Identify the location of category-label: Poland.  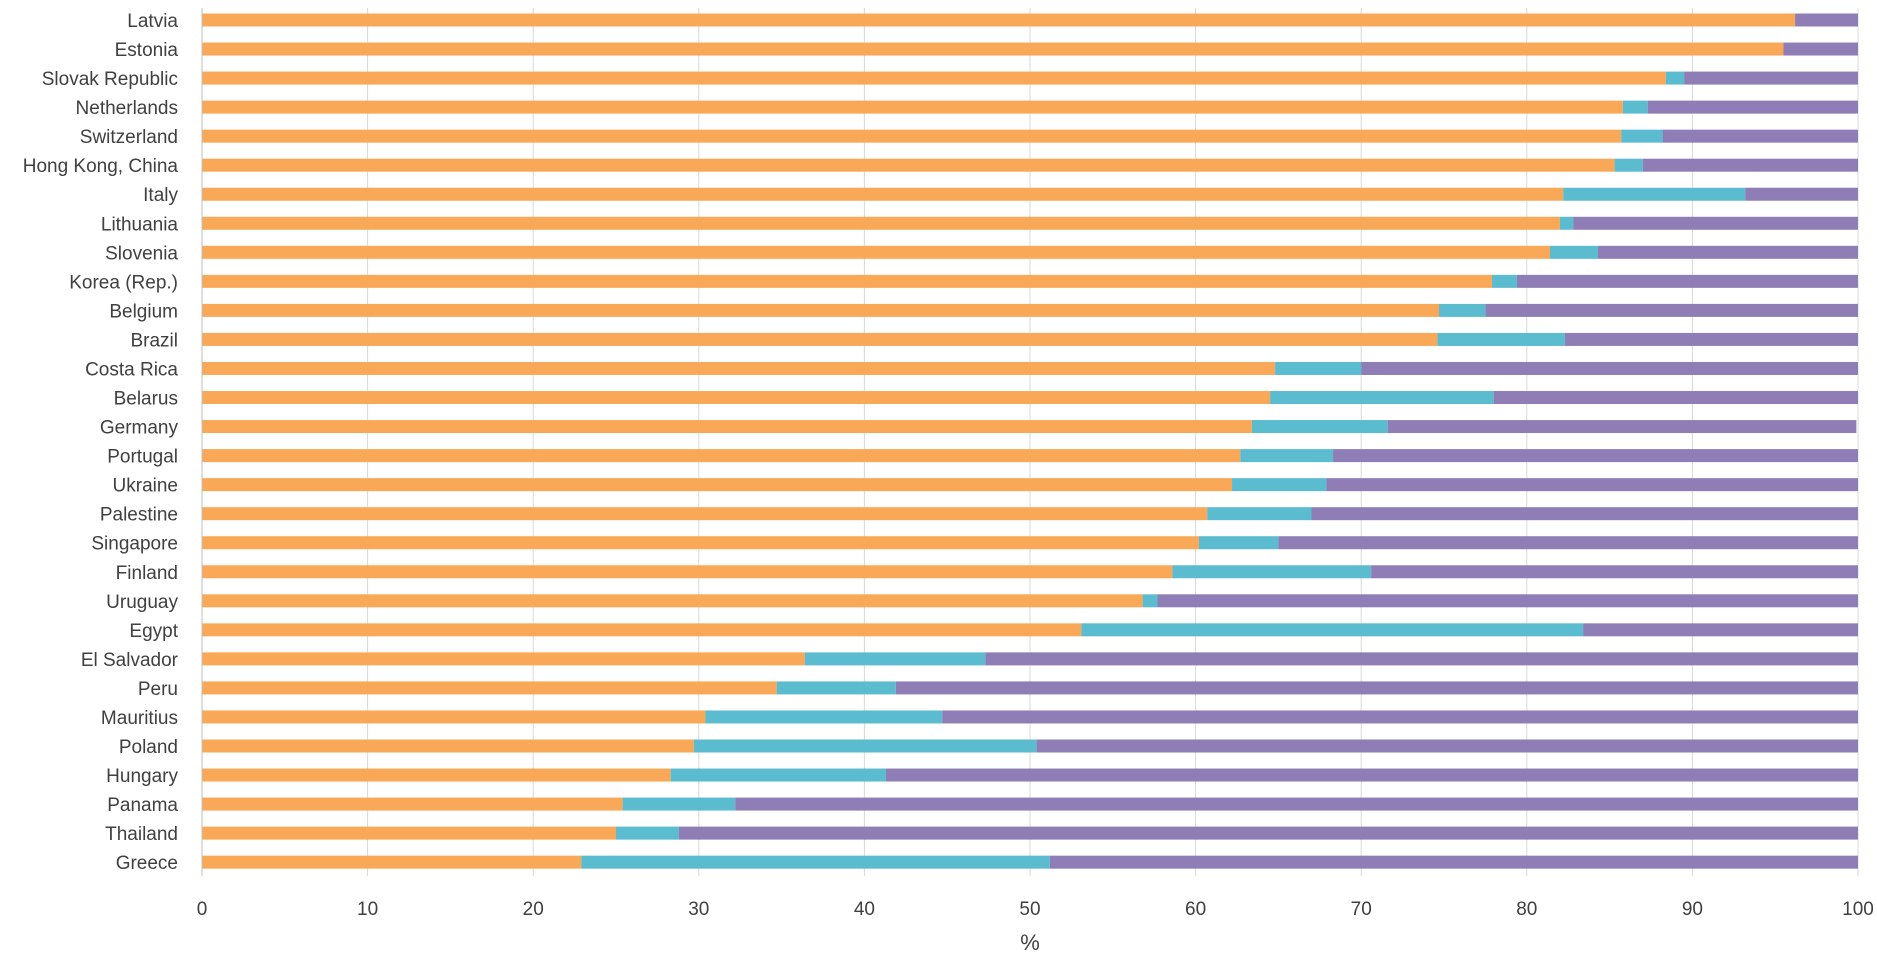
(148, 747).